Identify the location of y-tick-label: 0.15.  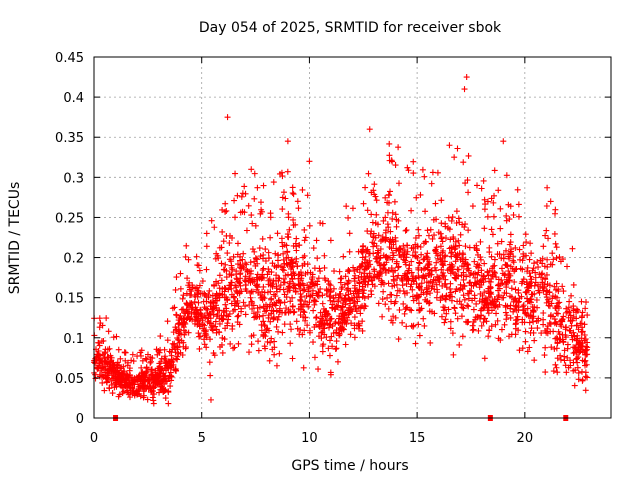
(69, 299).